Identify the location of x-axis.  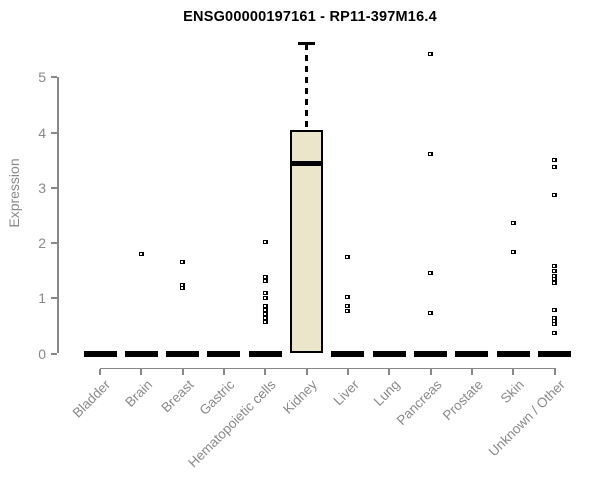
(328, 368).